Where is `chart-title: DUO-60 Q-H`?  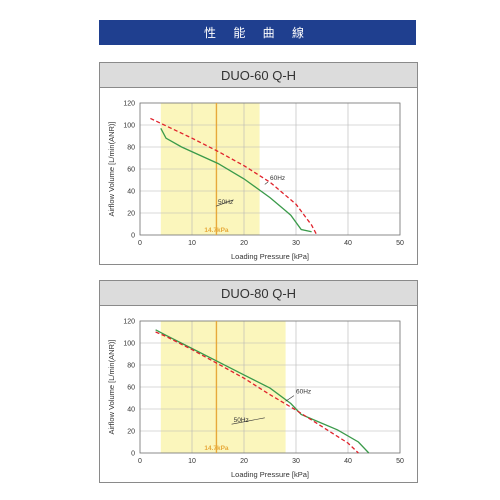
chart-title: DUO-60 Q-H is located at coordinates (258, 75).